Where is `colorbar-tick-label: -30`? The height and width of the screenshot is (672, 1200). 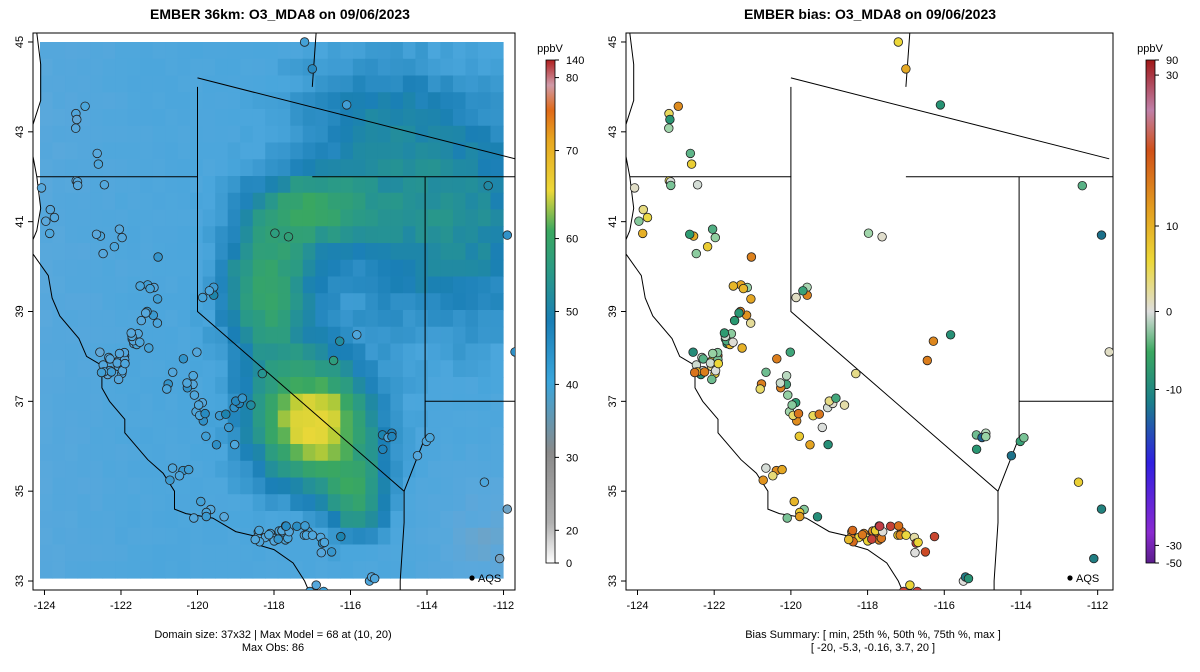
colorbar-tick-label: -30 is located at coordinates (1174, 546).